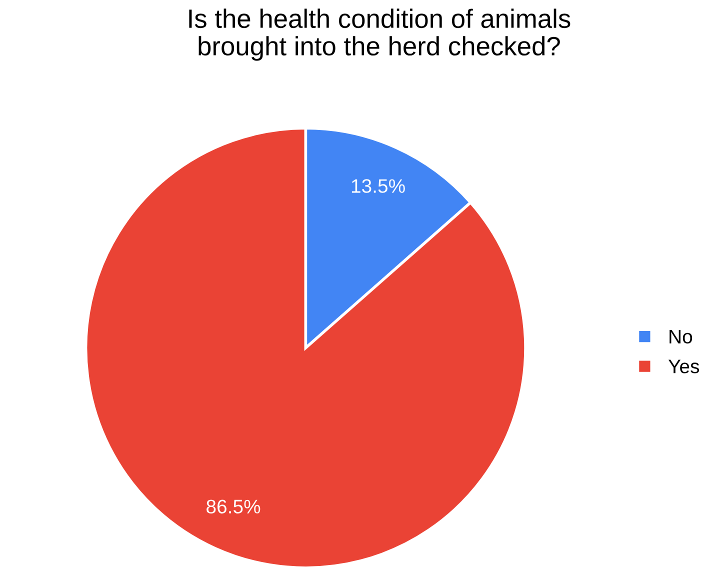 The height and width of the screenshot is (579, 715). What do you see at coordinates (379, 34) in the screenshot?
I see `chart-title: Is the health condition of animals brought into the herd checked?` at bounding box center [379, 34].